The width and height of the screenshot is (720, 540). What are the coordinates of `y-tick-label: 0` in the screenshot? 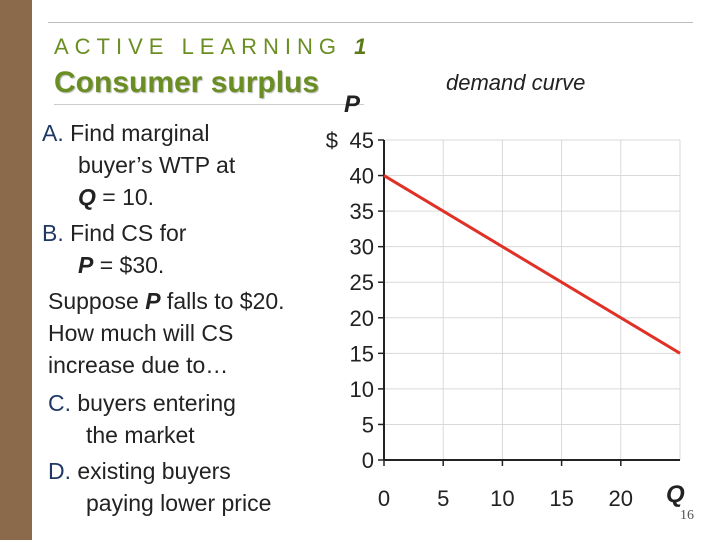 It's located at (368, 460).